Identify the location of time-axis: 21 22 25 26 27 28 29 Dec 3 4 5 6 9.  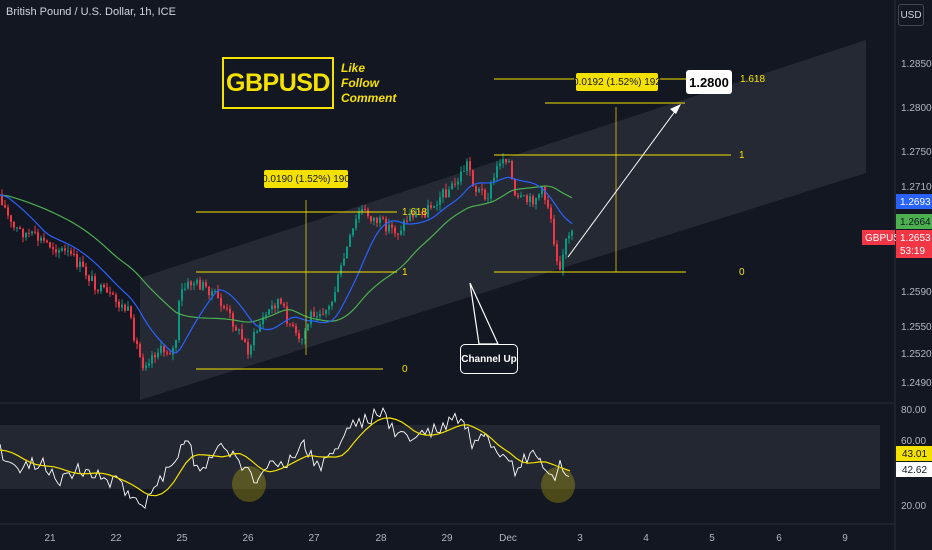
(446, 538).